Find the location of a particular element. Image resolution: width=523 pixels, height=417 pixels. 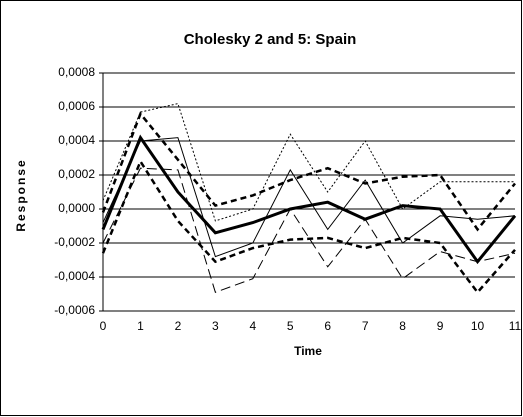

y-axis-label: Response is located at coordinates (21, 194).